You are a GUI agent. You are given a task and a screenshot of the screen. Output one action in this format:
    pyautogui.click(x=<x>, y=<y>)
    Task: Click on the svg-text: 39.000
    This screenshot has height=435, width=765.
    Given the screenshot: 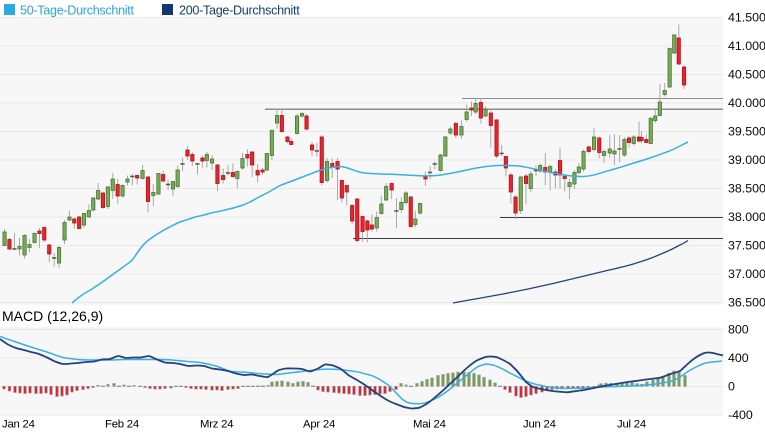 What is the action you would take?
    pyautogui.click(x=746, y=160)
    